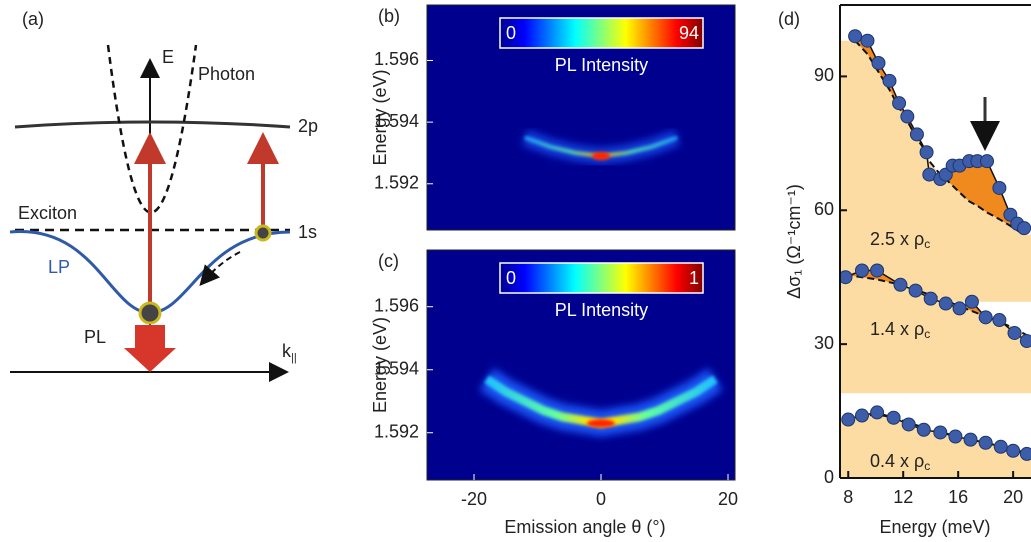 The image size is (1031, 542). What do you see at coordinates (150, 313) in the screenshot?
I see `polariton` at bounding box center [150, 313].